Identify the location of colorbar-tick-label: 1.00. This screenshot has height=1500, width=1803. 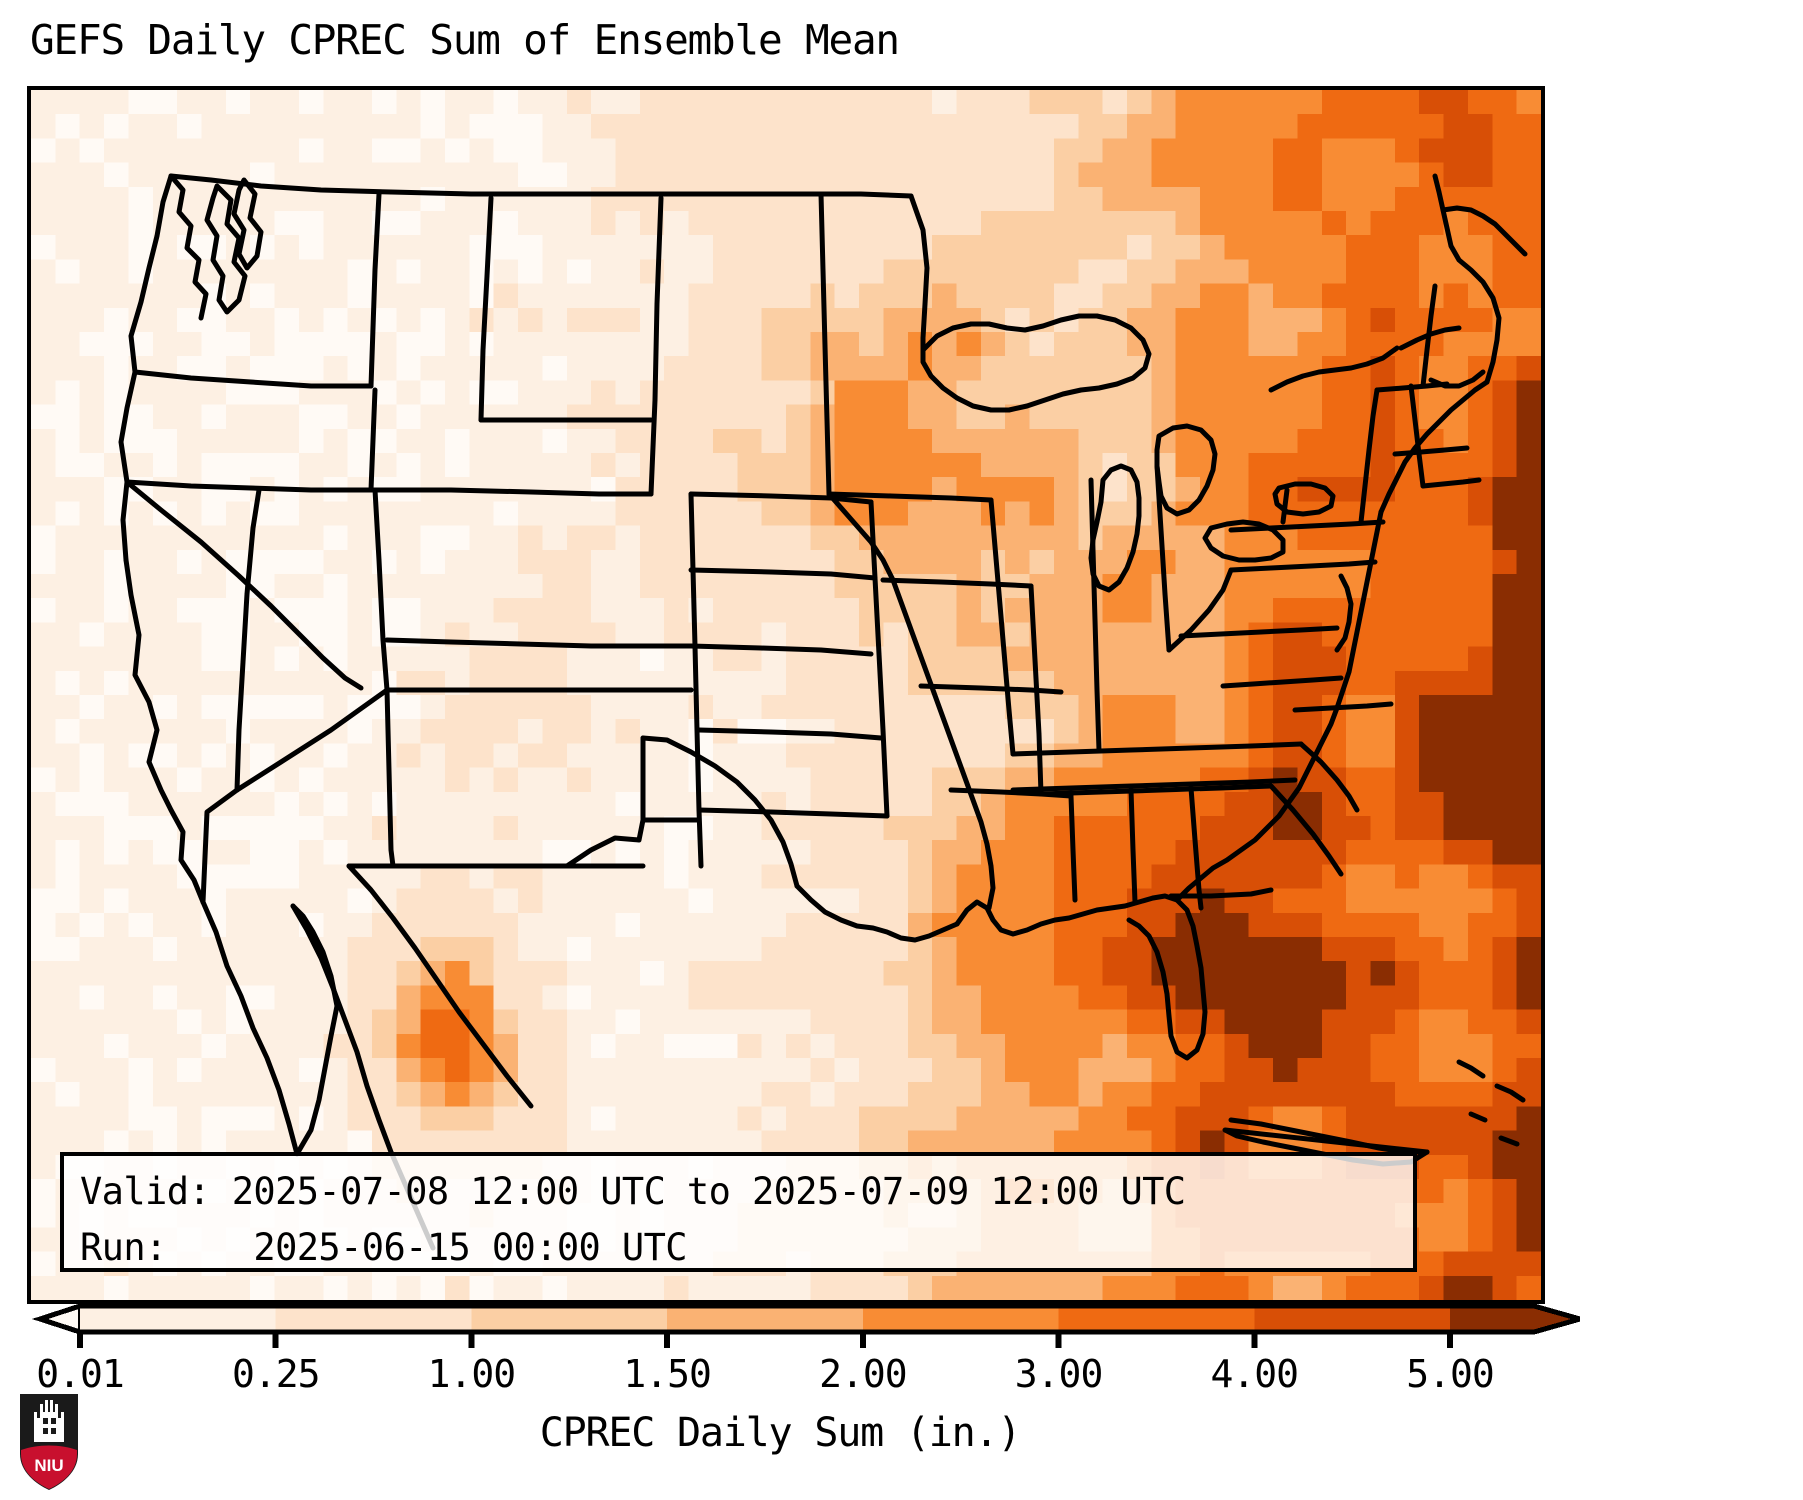
(472, 1374).